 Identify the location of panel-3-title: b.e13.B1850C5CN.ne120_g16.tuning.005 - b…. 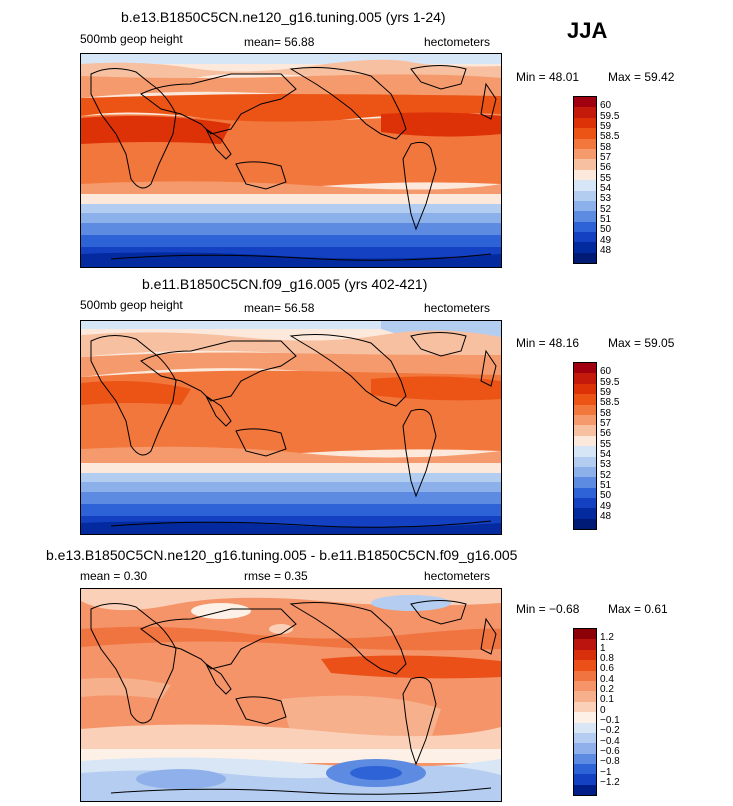
(282, 555).